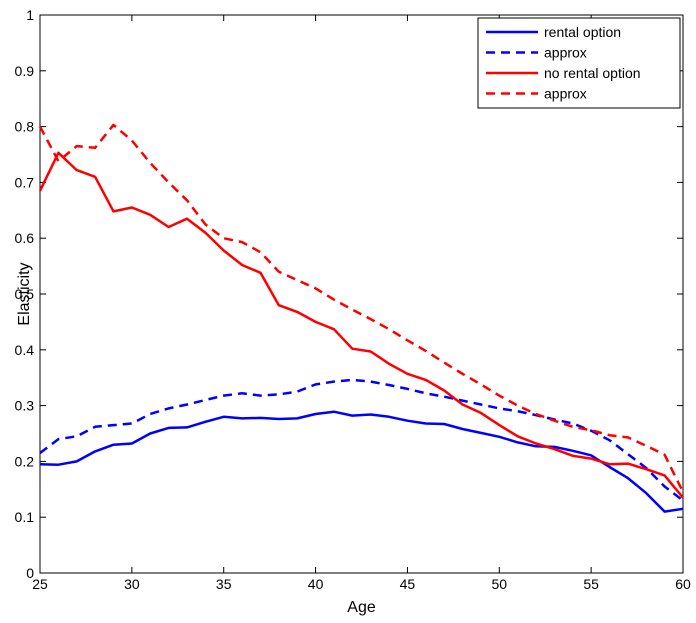 The width and height of the screenshot is (696, 623). Describe the element at coordinates (30, 573) in the screenshot. I see `y-tick-label: 0` at that location.